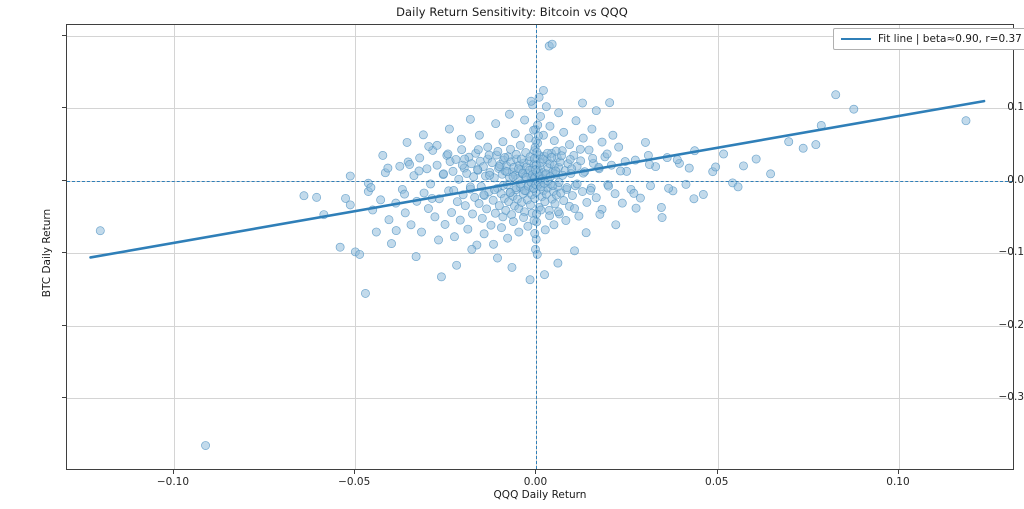 The height and width of the screenshot is (509, 1024). I want to click on y-tick-label: −0.3, so click(1011, 397).